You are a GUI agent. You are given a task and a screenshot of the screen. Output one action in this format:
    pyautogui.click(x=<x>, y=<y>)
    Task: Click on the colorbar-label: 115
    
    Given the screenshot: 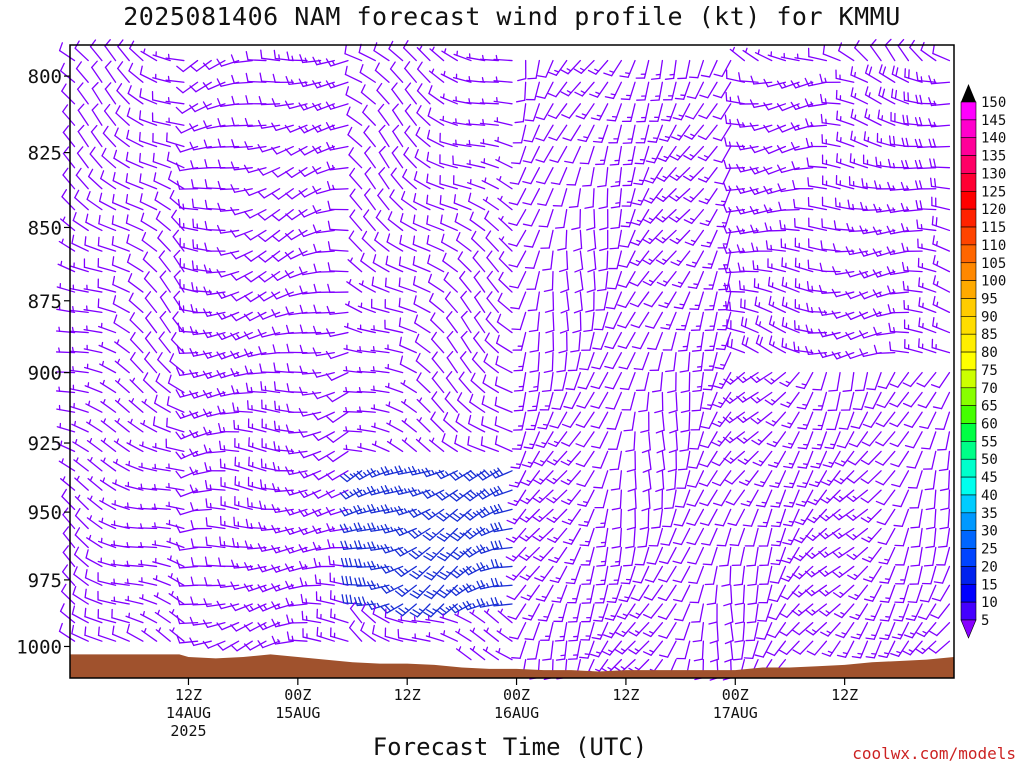 What is the action you would take?
    pyautogui.click(x=993, y=228)
    